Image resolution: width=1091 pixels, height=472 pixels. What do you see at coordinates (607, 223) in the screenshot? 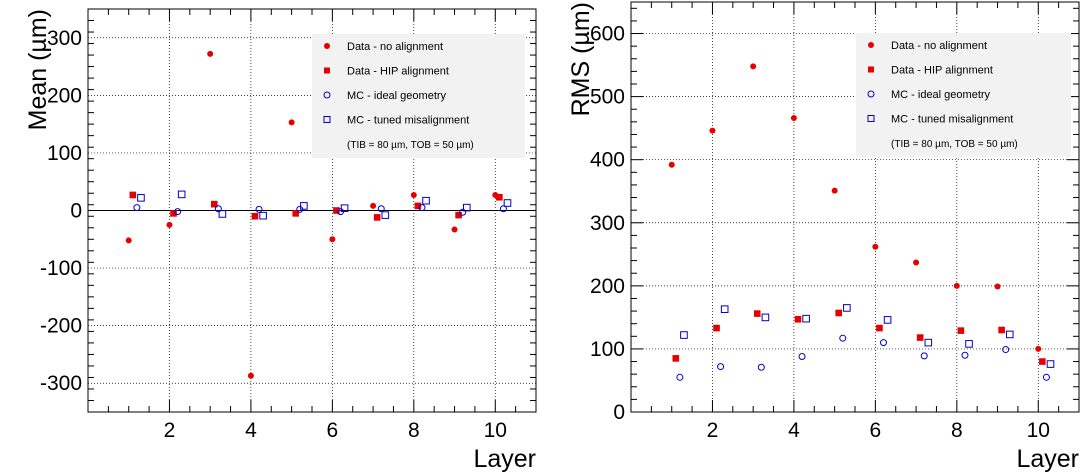
I see `y-tick-label: 300` at bounding box center [607, 223].